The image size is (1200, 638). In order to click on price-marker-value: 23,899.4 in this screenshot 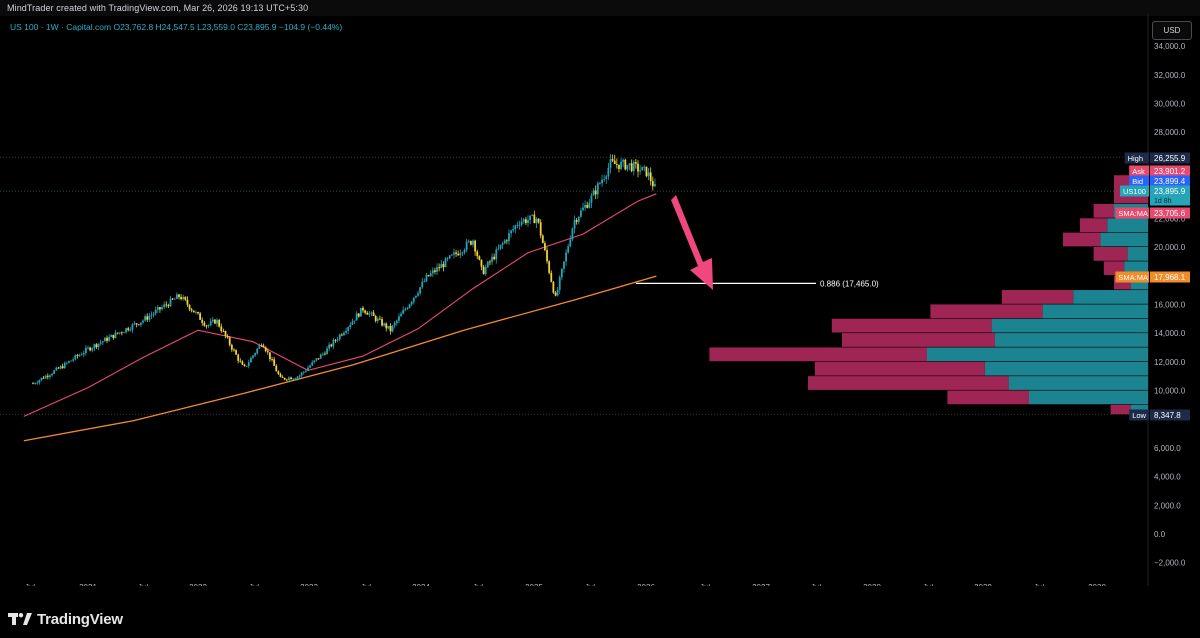, I will do `click(1170, 181)`.